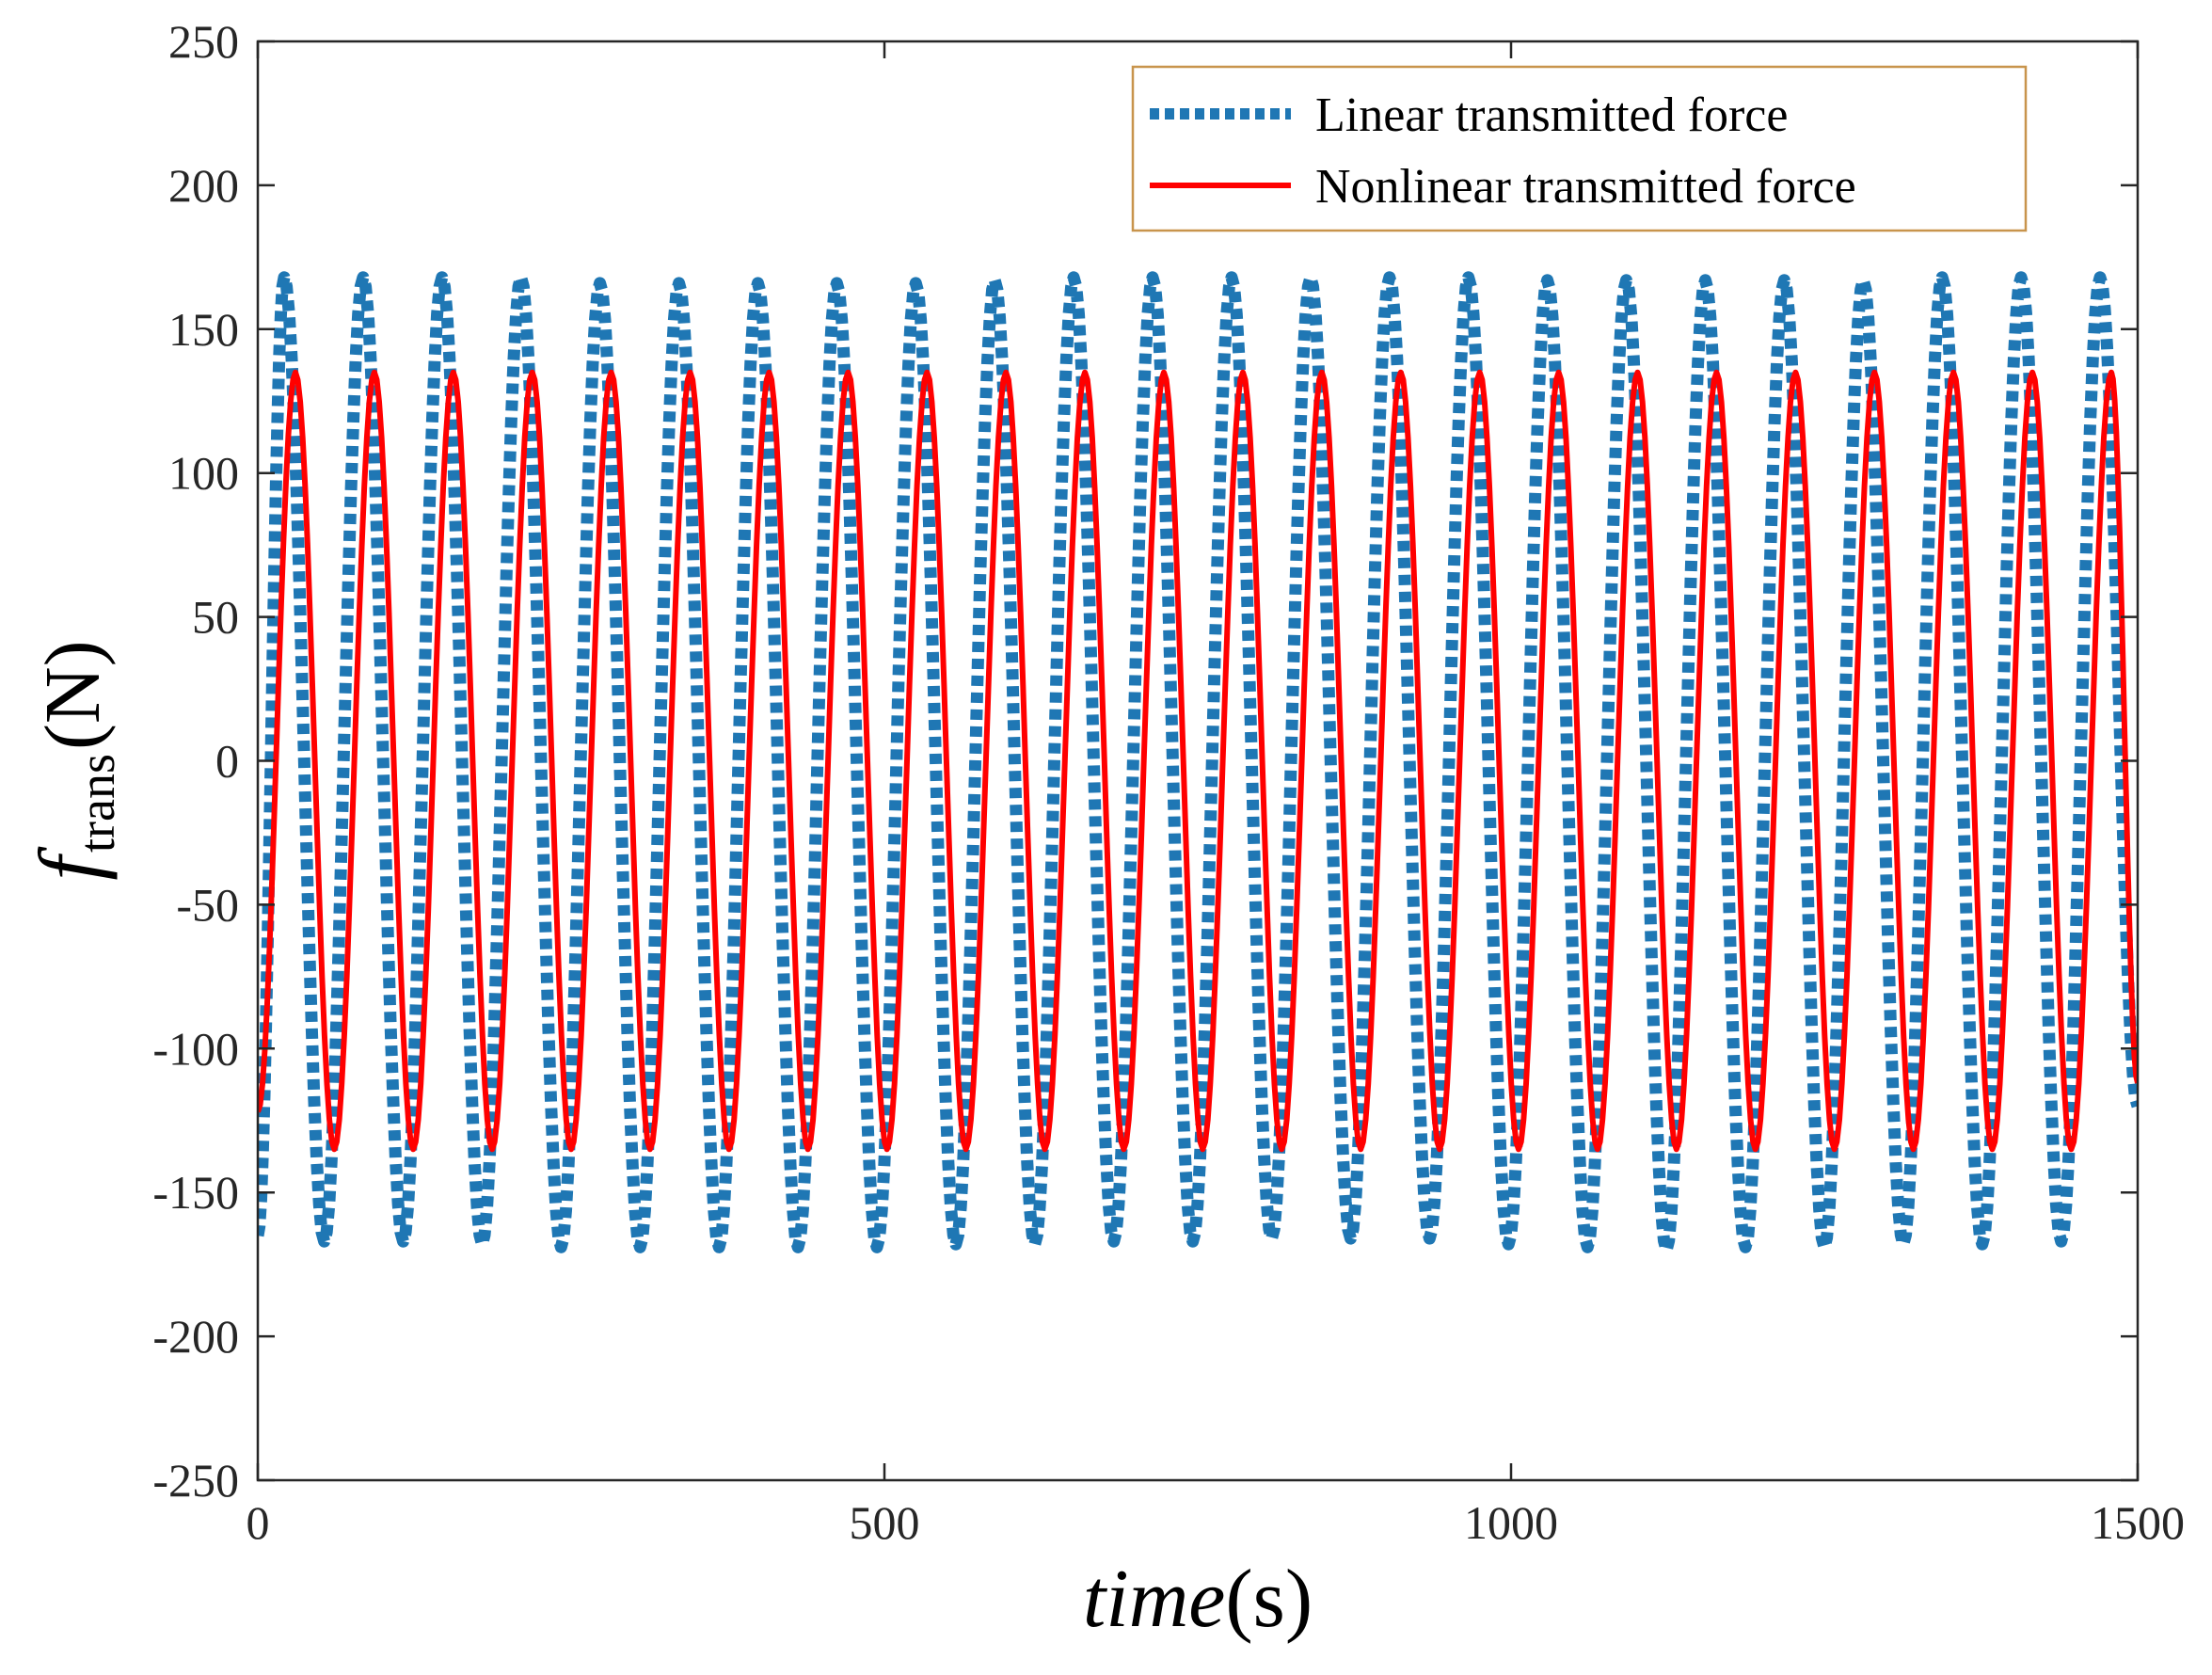 The height and width of the screenshot is (1675, 2212). I want to click on x-tick-label: 1000, so click(1511, 1523).